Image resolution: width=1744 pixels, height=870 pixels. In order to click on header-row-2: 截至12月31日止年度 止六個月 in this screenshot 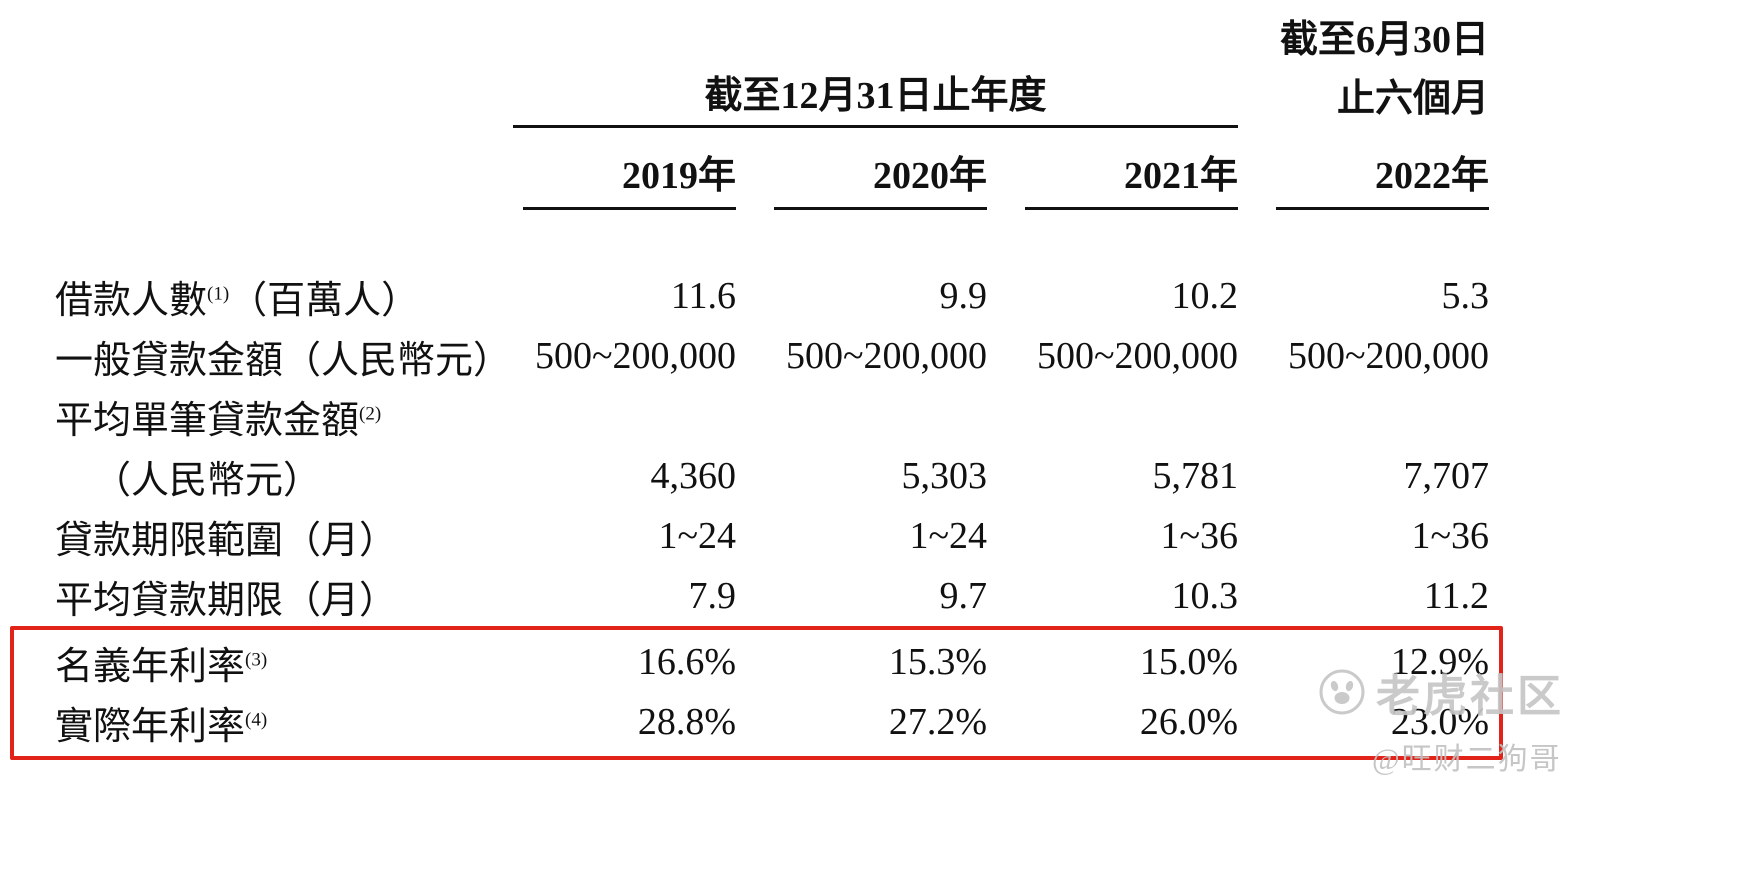, I will do `click(772, 95)`.